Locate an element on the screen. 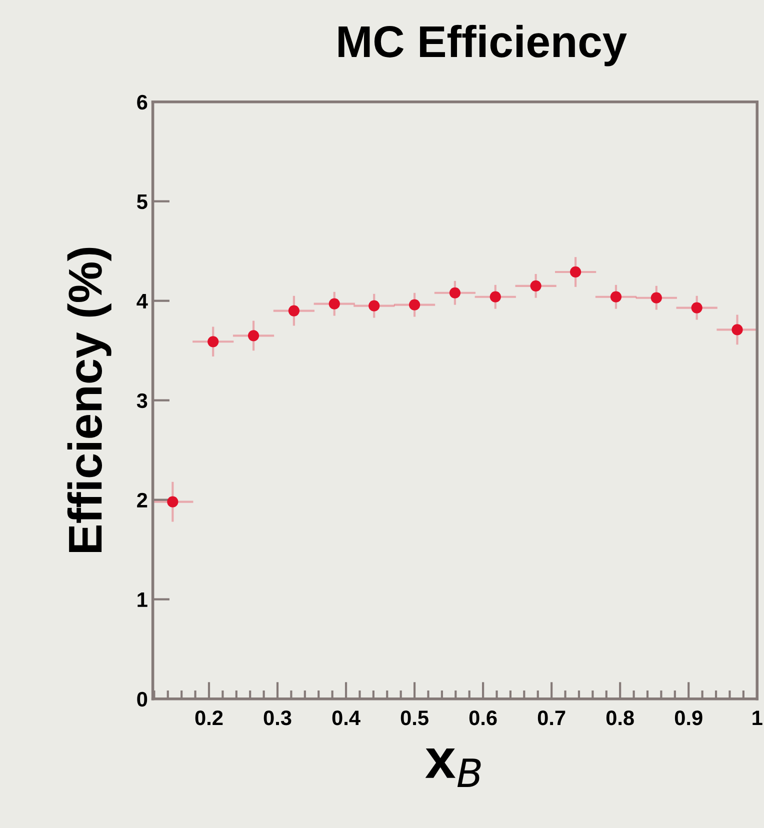 Image resolution: width=764 pixels, height=828 pixels. x-tick-label: 0.4 is located at coordinates (346, 718).